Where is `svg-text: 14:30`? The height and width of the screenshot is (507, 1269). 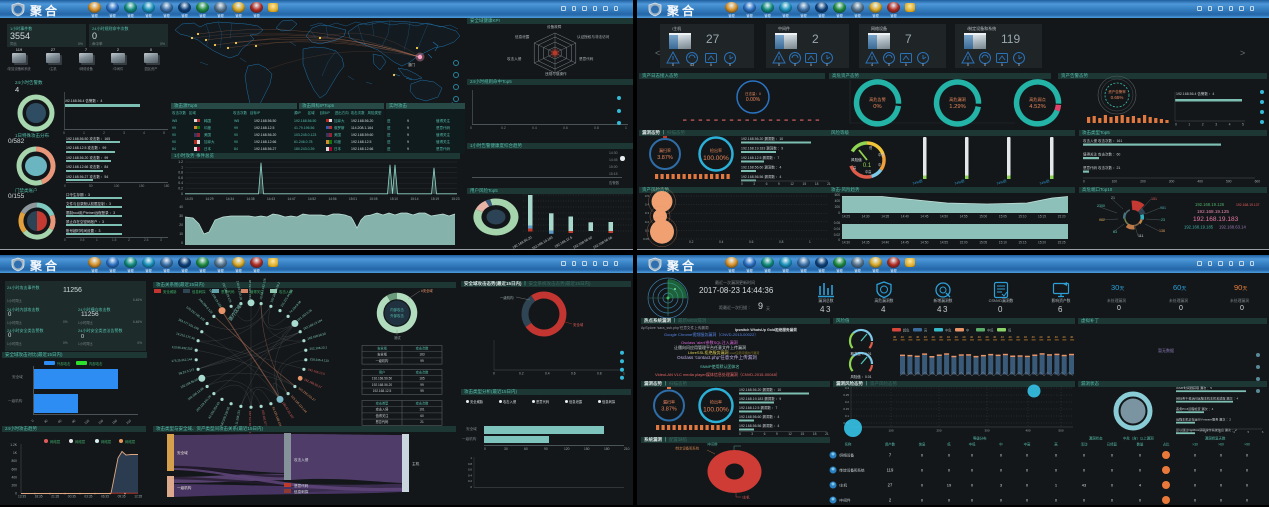 svg-text: 14:30 is located at coordinates (866, 217).